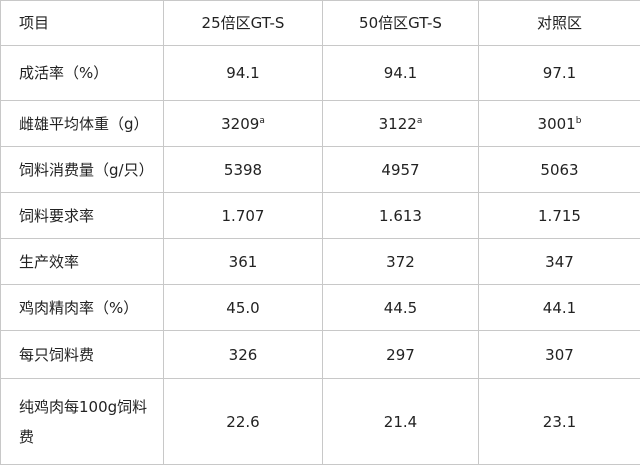 The width and height of the screenshot is (640, 465). I want to click on cell-text: 22.6, so click(242, 422).